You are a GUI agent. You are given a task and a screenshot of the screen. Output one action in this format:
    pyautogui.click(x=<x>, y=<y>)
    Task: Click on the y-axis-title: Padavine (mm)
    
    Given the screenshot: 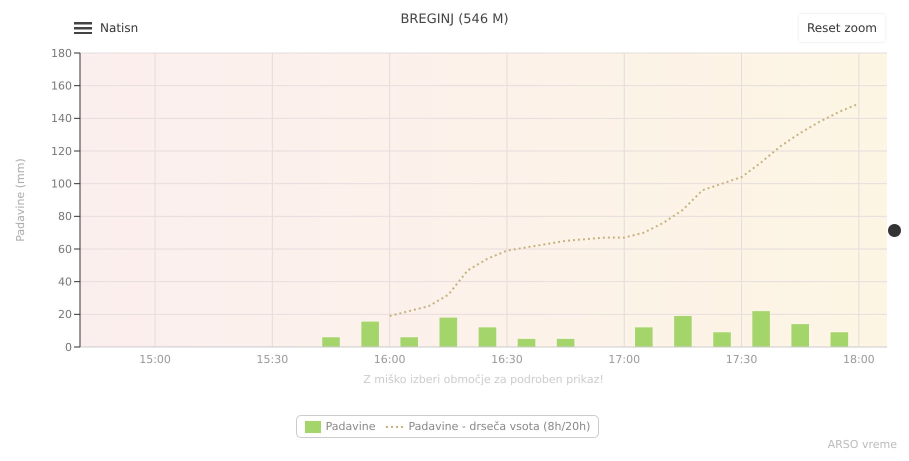 What is the action you would take?
    pyautogui.click(x=20, y=200)
    